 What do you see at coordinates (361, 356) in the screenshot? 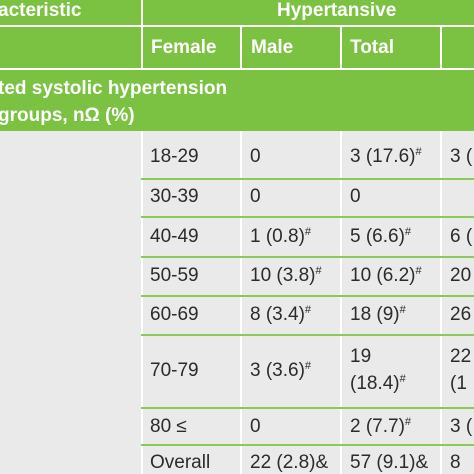
I see `table-row-total-line1: 19` at bounding box center [361, 356].